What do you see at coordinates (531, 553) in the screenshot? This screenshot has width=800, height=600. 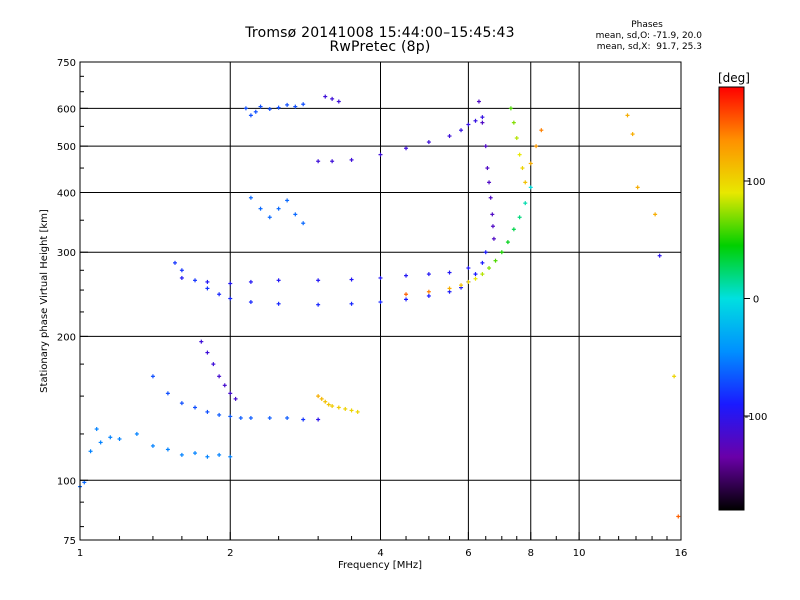 I see `x-tick-label: 8` at bounding box center [531, 553].